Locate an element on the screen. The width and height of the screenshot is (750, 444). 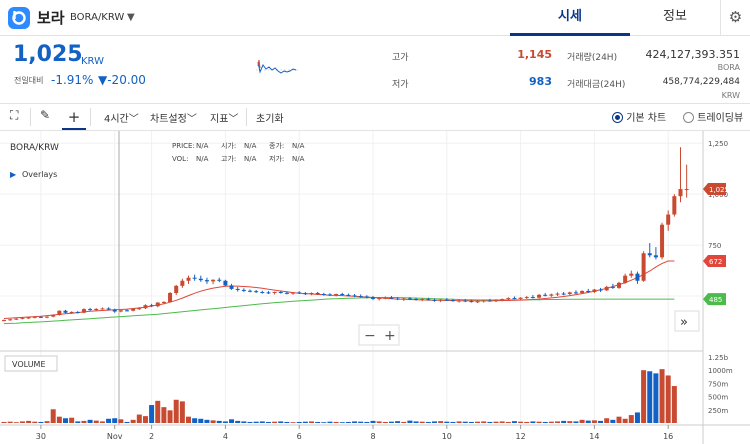
tradingview-radio: 트레이딩뷰 is located at coordinates (713, 116).